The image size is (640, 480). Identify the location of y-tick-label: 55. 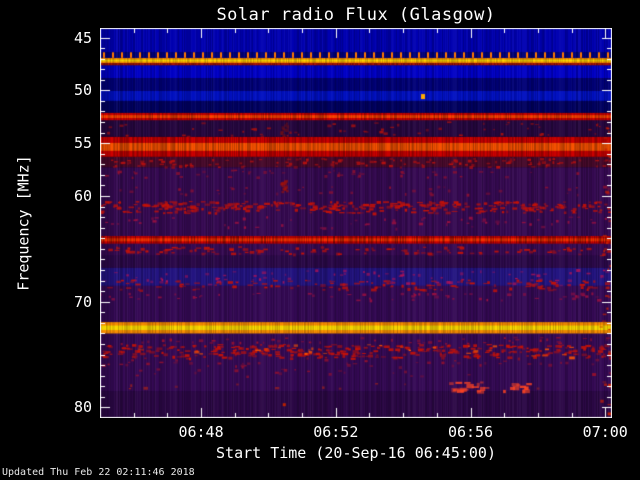
(82, 143).